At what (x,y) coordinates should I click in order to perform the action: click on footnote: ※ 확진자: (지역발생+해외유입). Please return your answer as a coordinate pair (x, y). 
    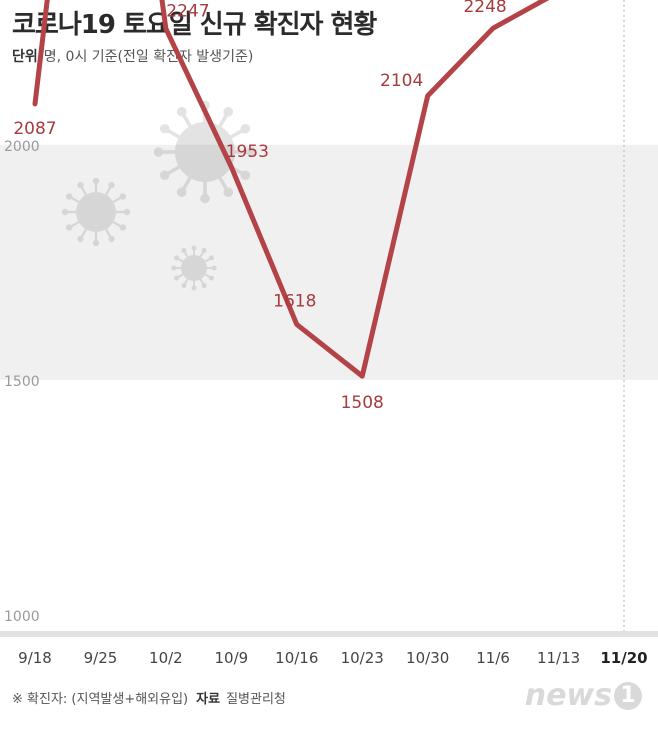
    Looking at the image, I should click on (100, 699).